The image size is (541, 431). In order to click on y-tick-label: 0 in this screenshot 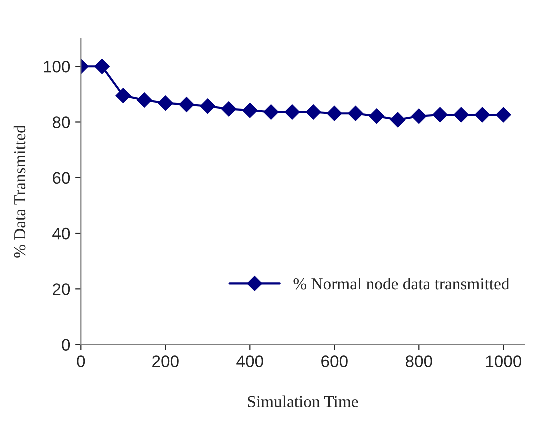, I will do `click(66, 345)`.